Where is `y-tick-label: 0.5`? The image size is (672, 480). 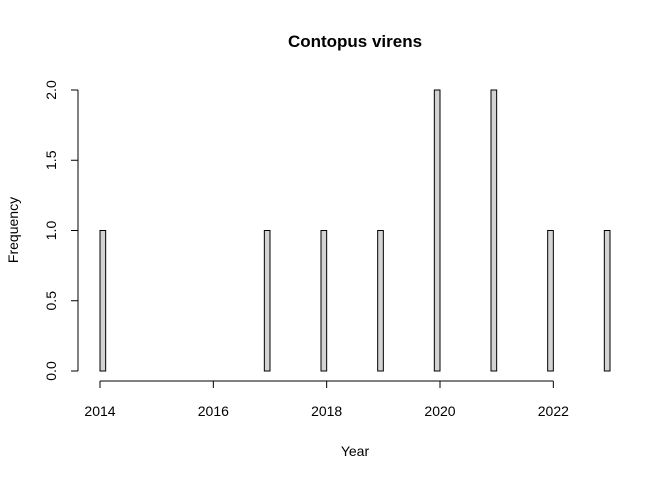
y-tick-label: 0.5 is located at coordinates (51, 301).